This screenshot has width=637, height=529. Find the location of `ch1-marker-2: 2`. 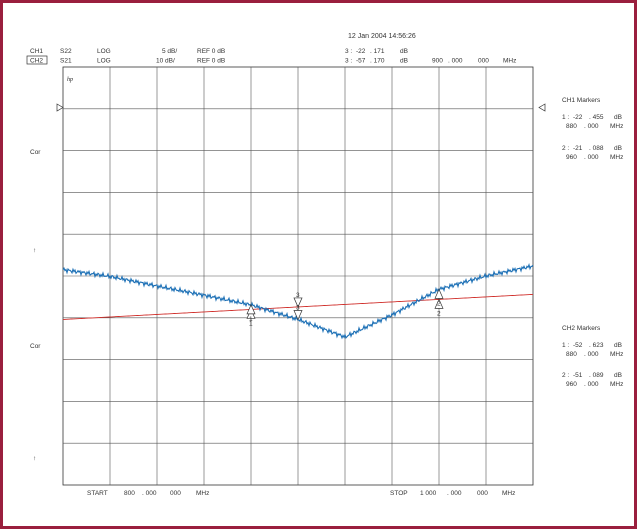

ch1-marker-2: 2 is located at coordinates (439, 307).